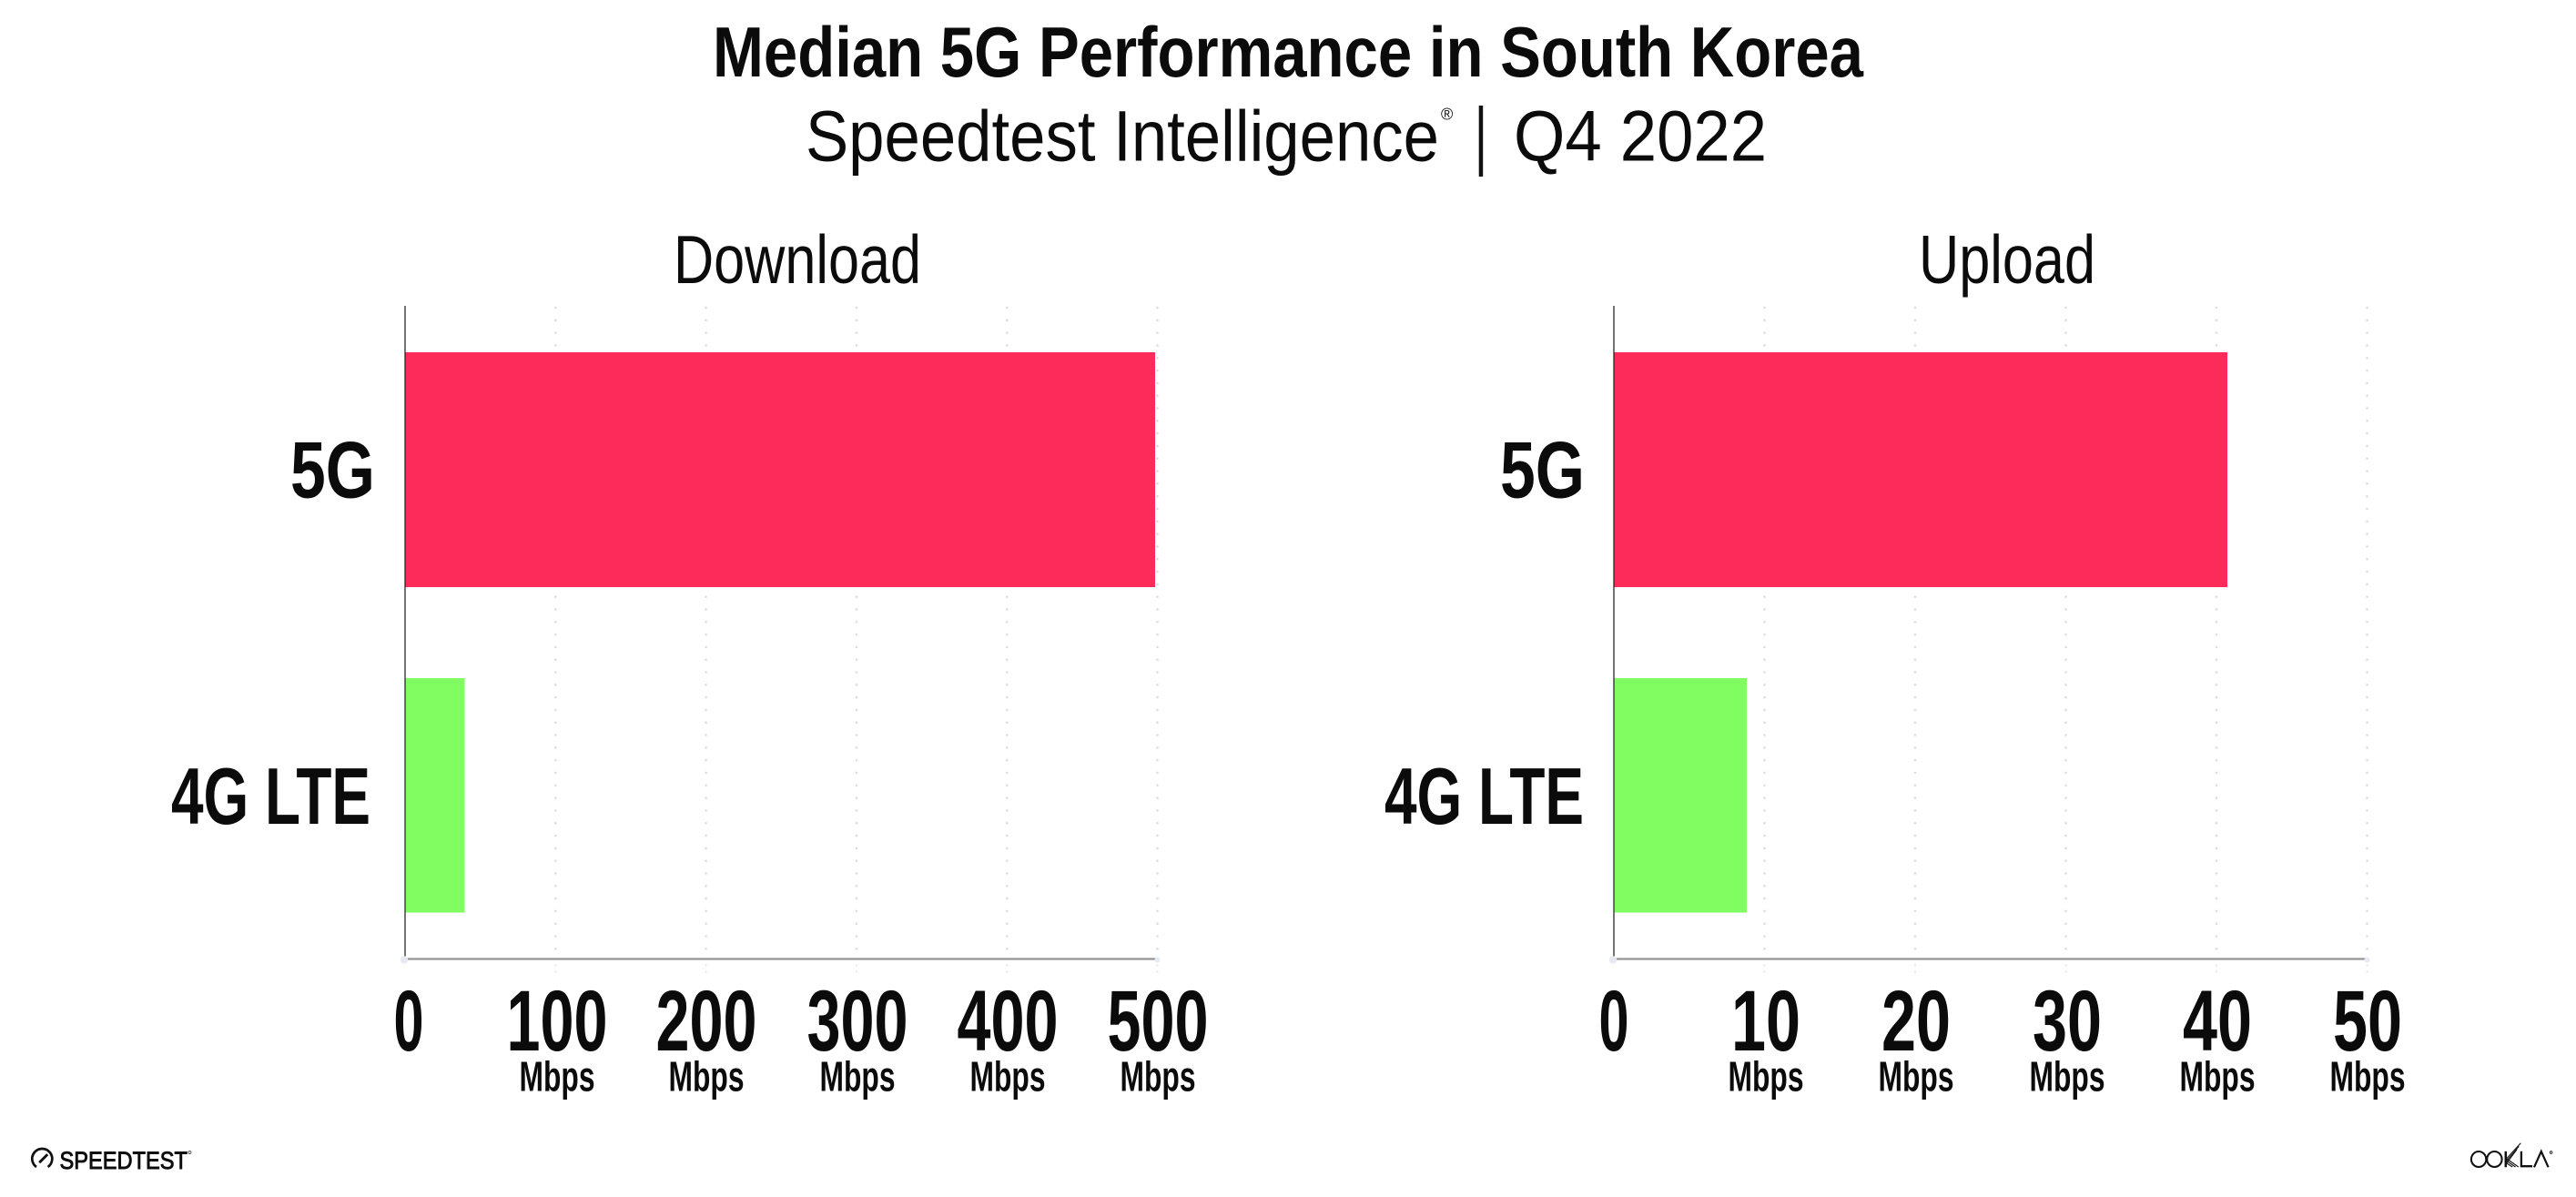 This screenshot has width=2576, height=1197. I want to click on svg-text: Speedtest Intelligence, so click(1122, 136).